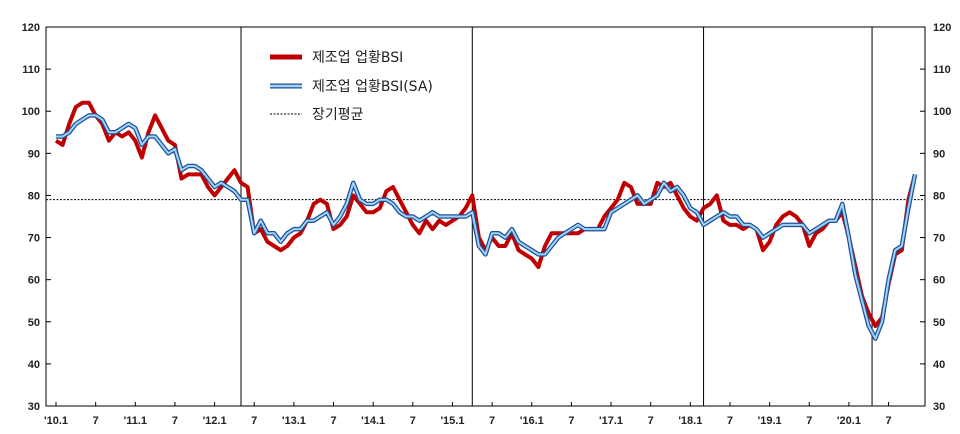  I want to click on y-tick-label-left: 90, so click(34, 154).